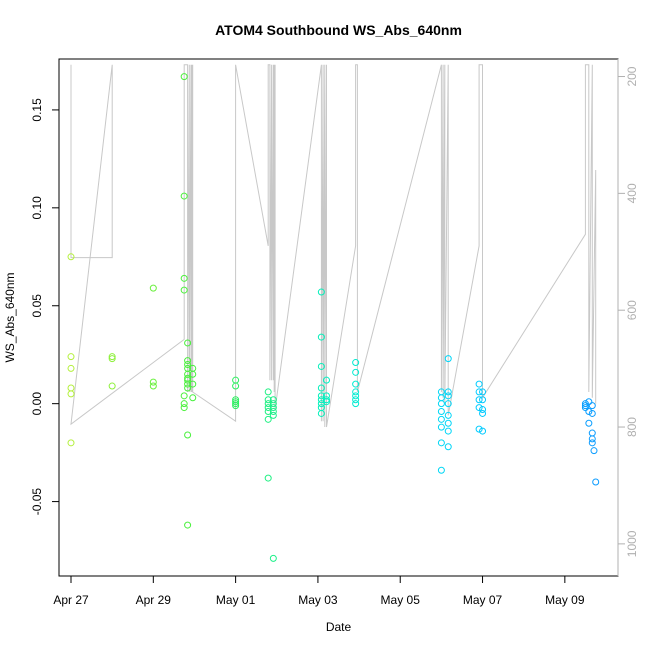  What do you see at coordinates (401, 600) in the screenshot?
I see `x-tick-label: May 05` at bounding box center [401, 600].